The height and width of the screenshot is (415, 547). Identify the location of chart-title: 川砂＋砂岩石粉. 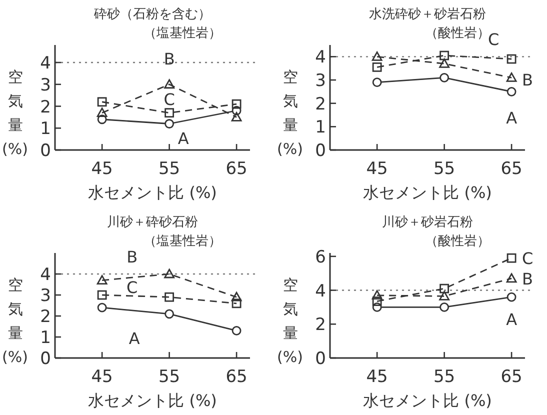
(427, 222).